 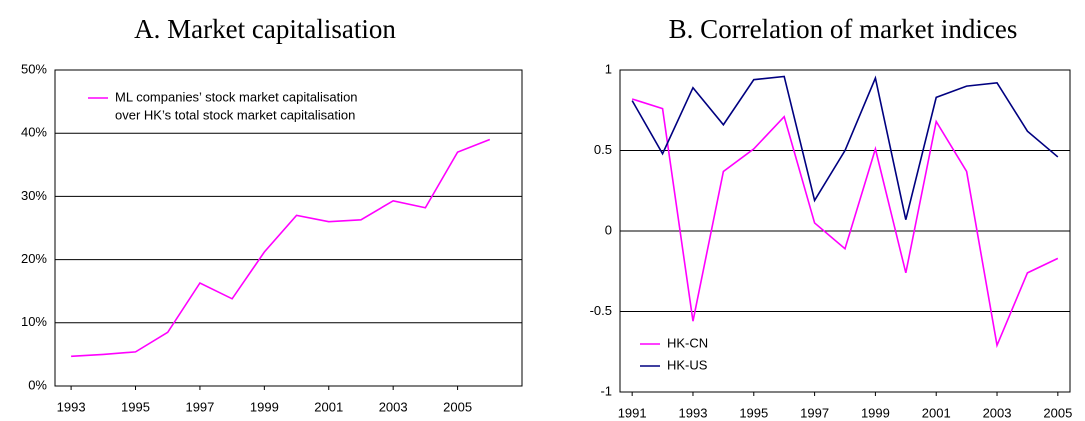 What do you see at coordinates (687, 364) in the screenshot?
I see `legend-label: HK-US` at bounding box center [687, 364].